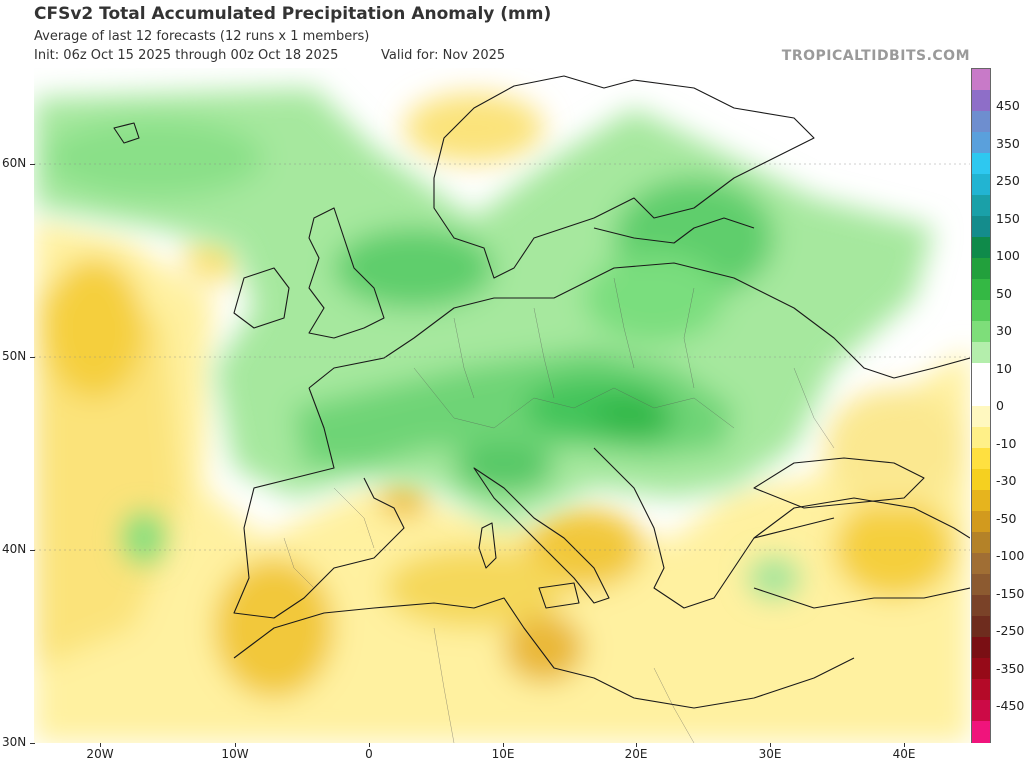 The width and height of the screenshot is (1024, 763). I want to click on colorbar-label: -100, so click(1010, 555).